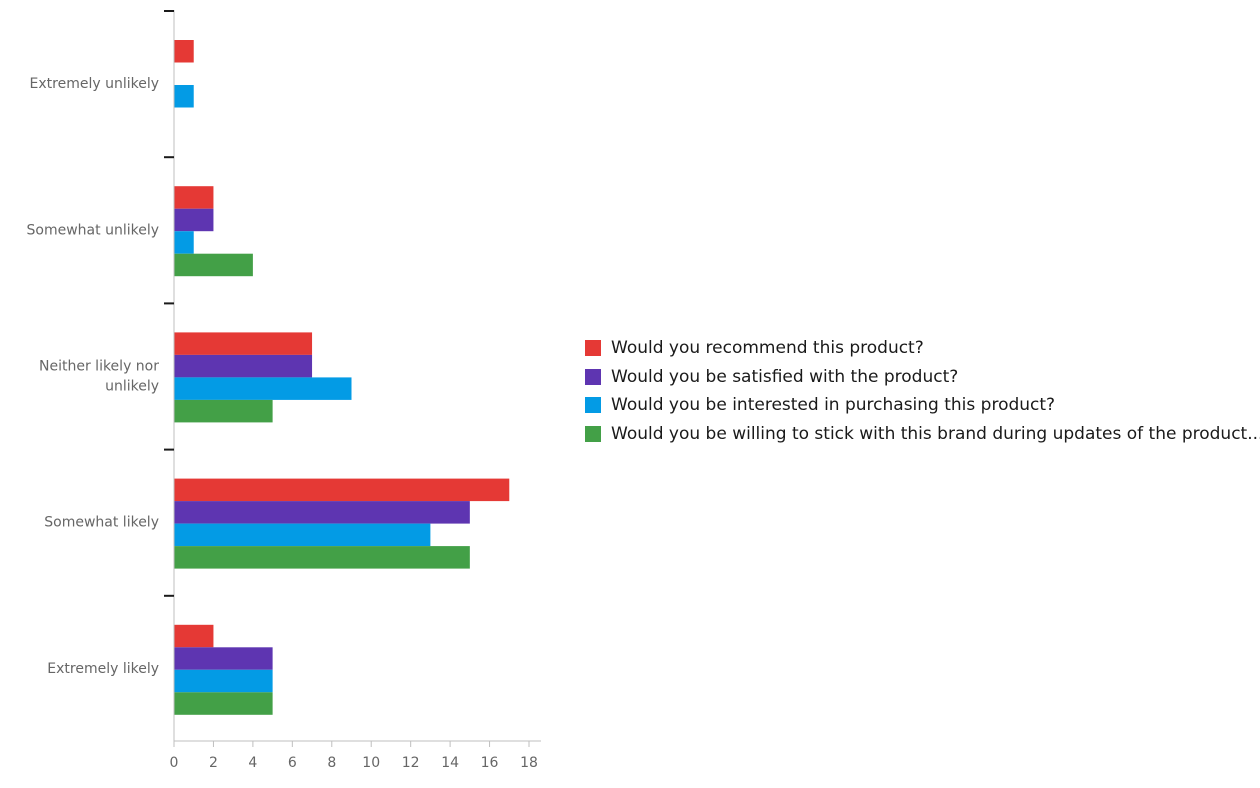 This screenshot has width=1260, height=788. I want to click on legend-label: Would you be satisfied with the product?, so click(785, 376).